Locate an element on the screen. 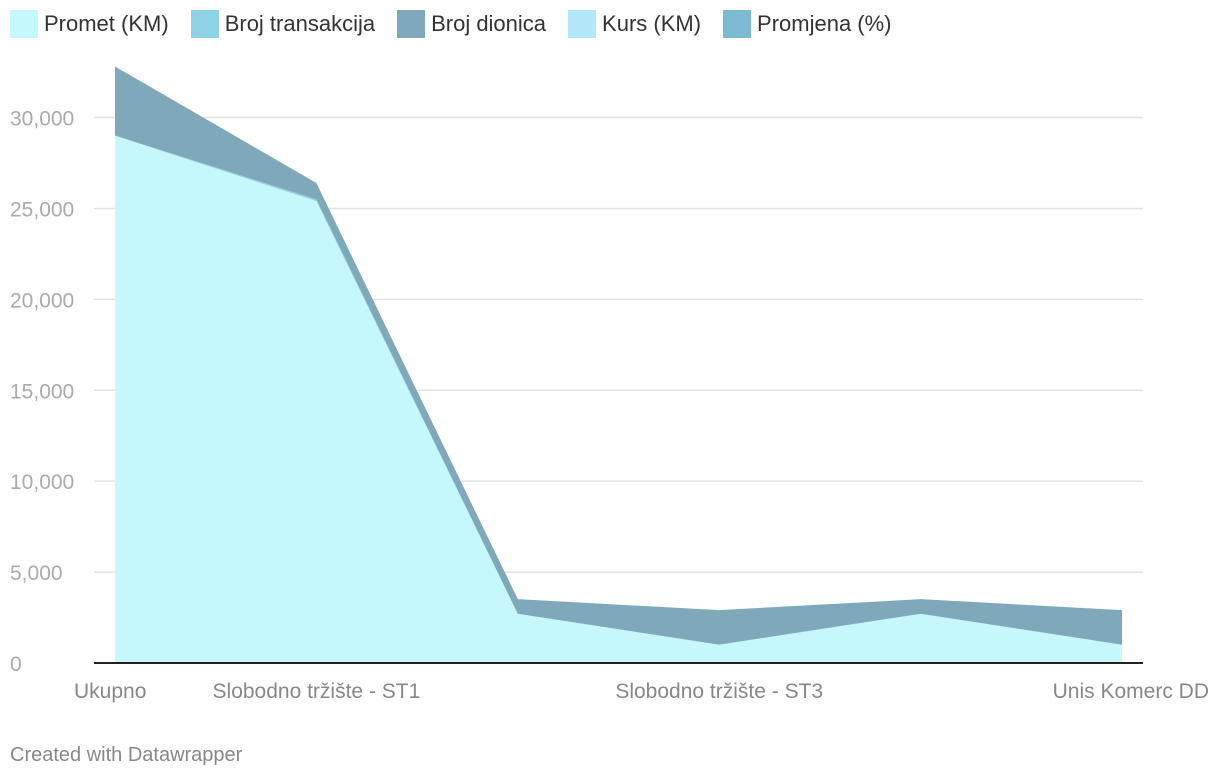 The width and height of the screenshot is (1220, 782). y-tick-label: 30,000 is located at coordinates (42, 119).